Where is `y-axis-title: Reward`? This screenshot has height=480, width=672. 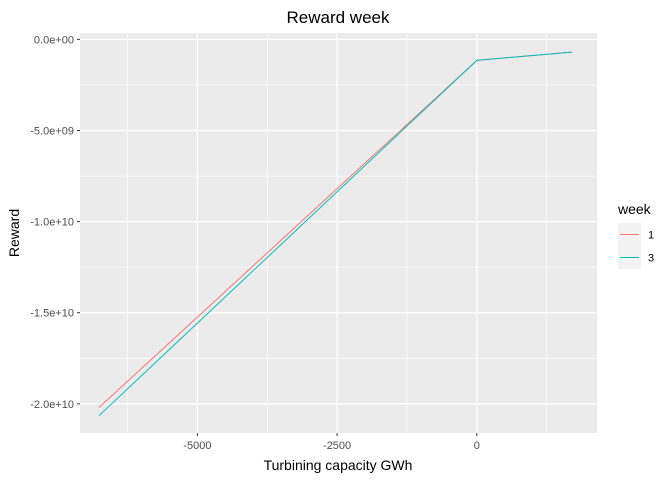
y-axis-title: Reward is located at coordinates (14, 233).